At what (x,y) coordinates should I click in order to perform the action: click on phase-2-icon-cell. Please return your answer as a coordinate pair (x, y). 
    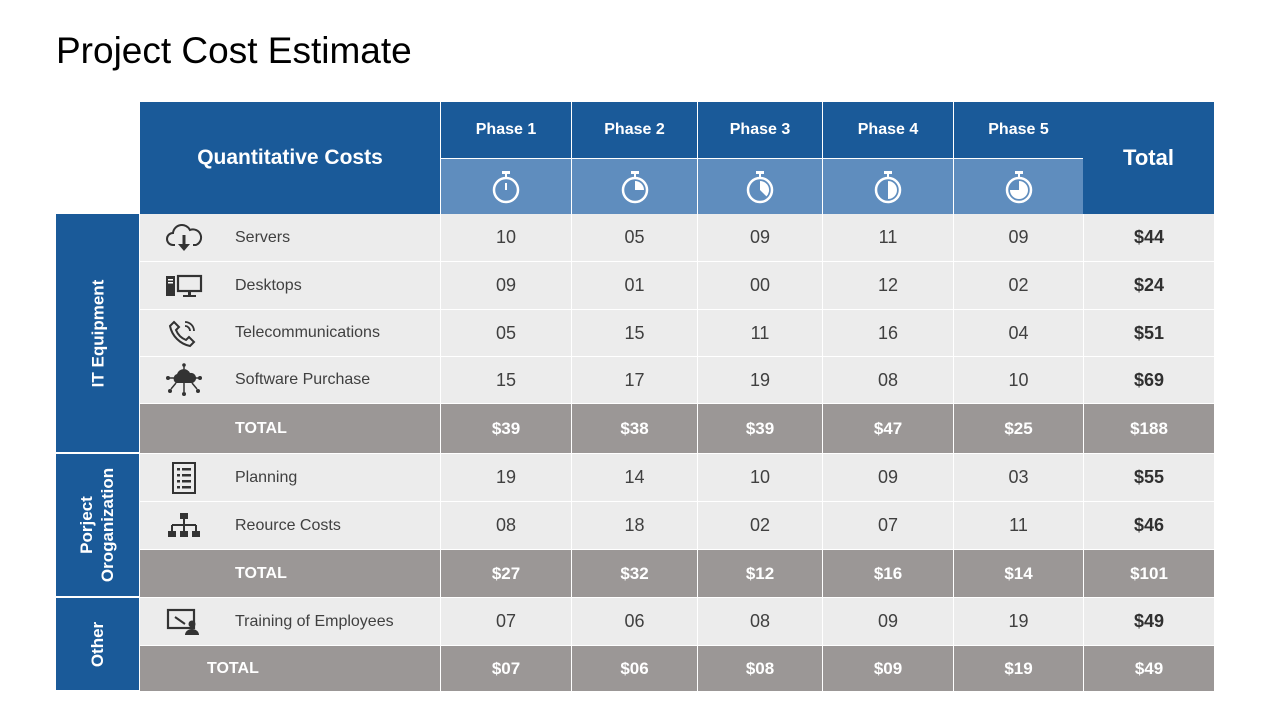
    Looking at the image, I should click on (634, 186).